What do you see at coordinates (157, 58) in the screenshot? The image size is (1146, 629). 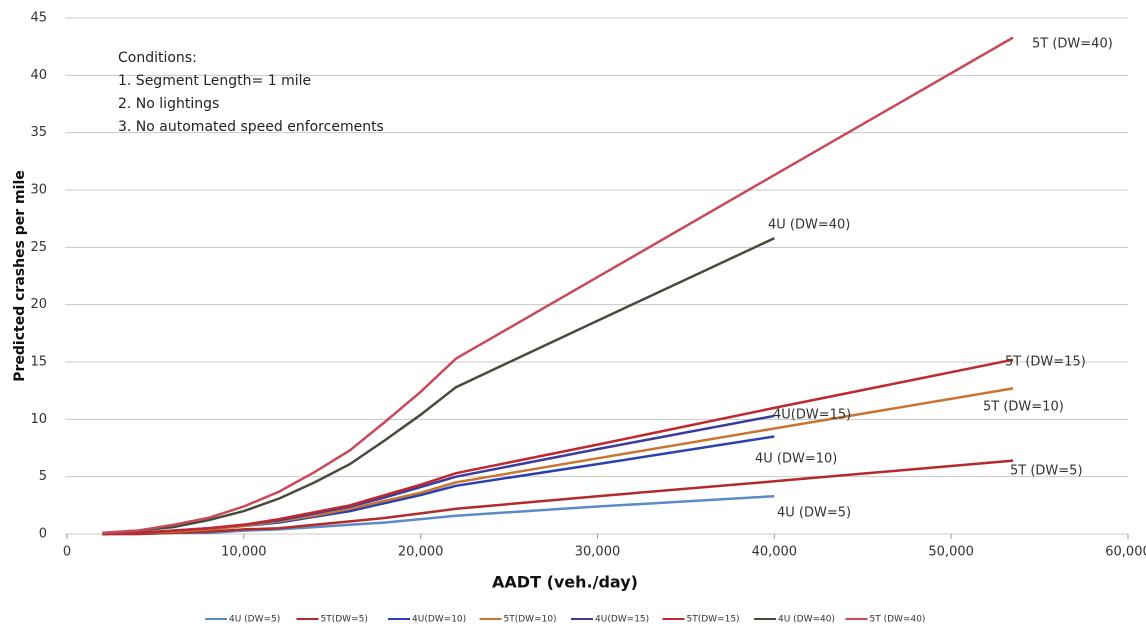 I see `condition-note: Conditions:` at bounding box center [157, 58].